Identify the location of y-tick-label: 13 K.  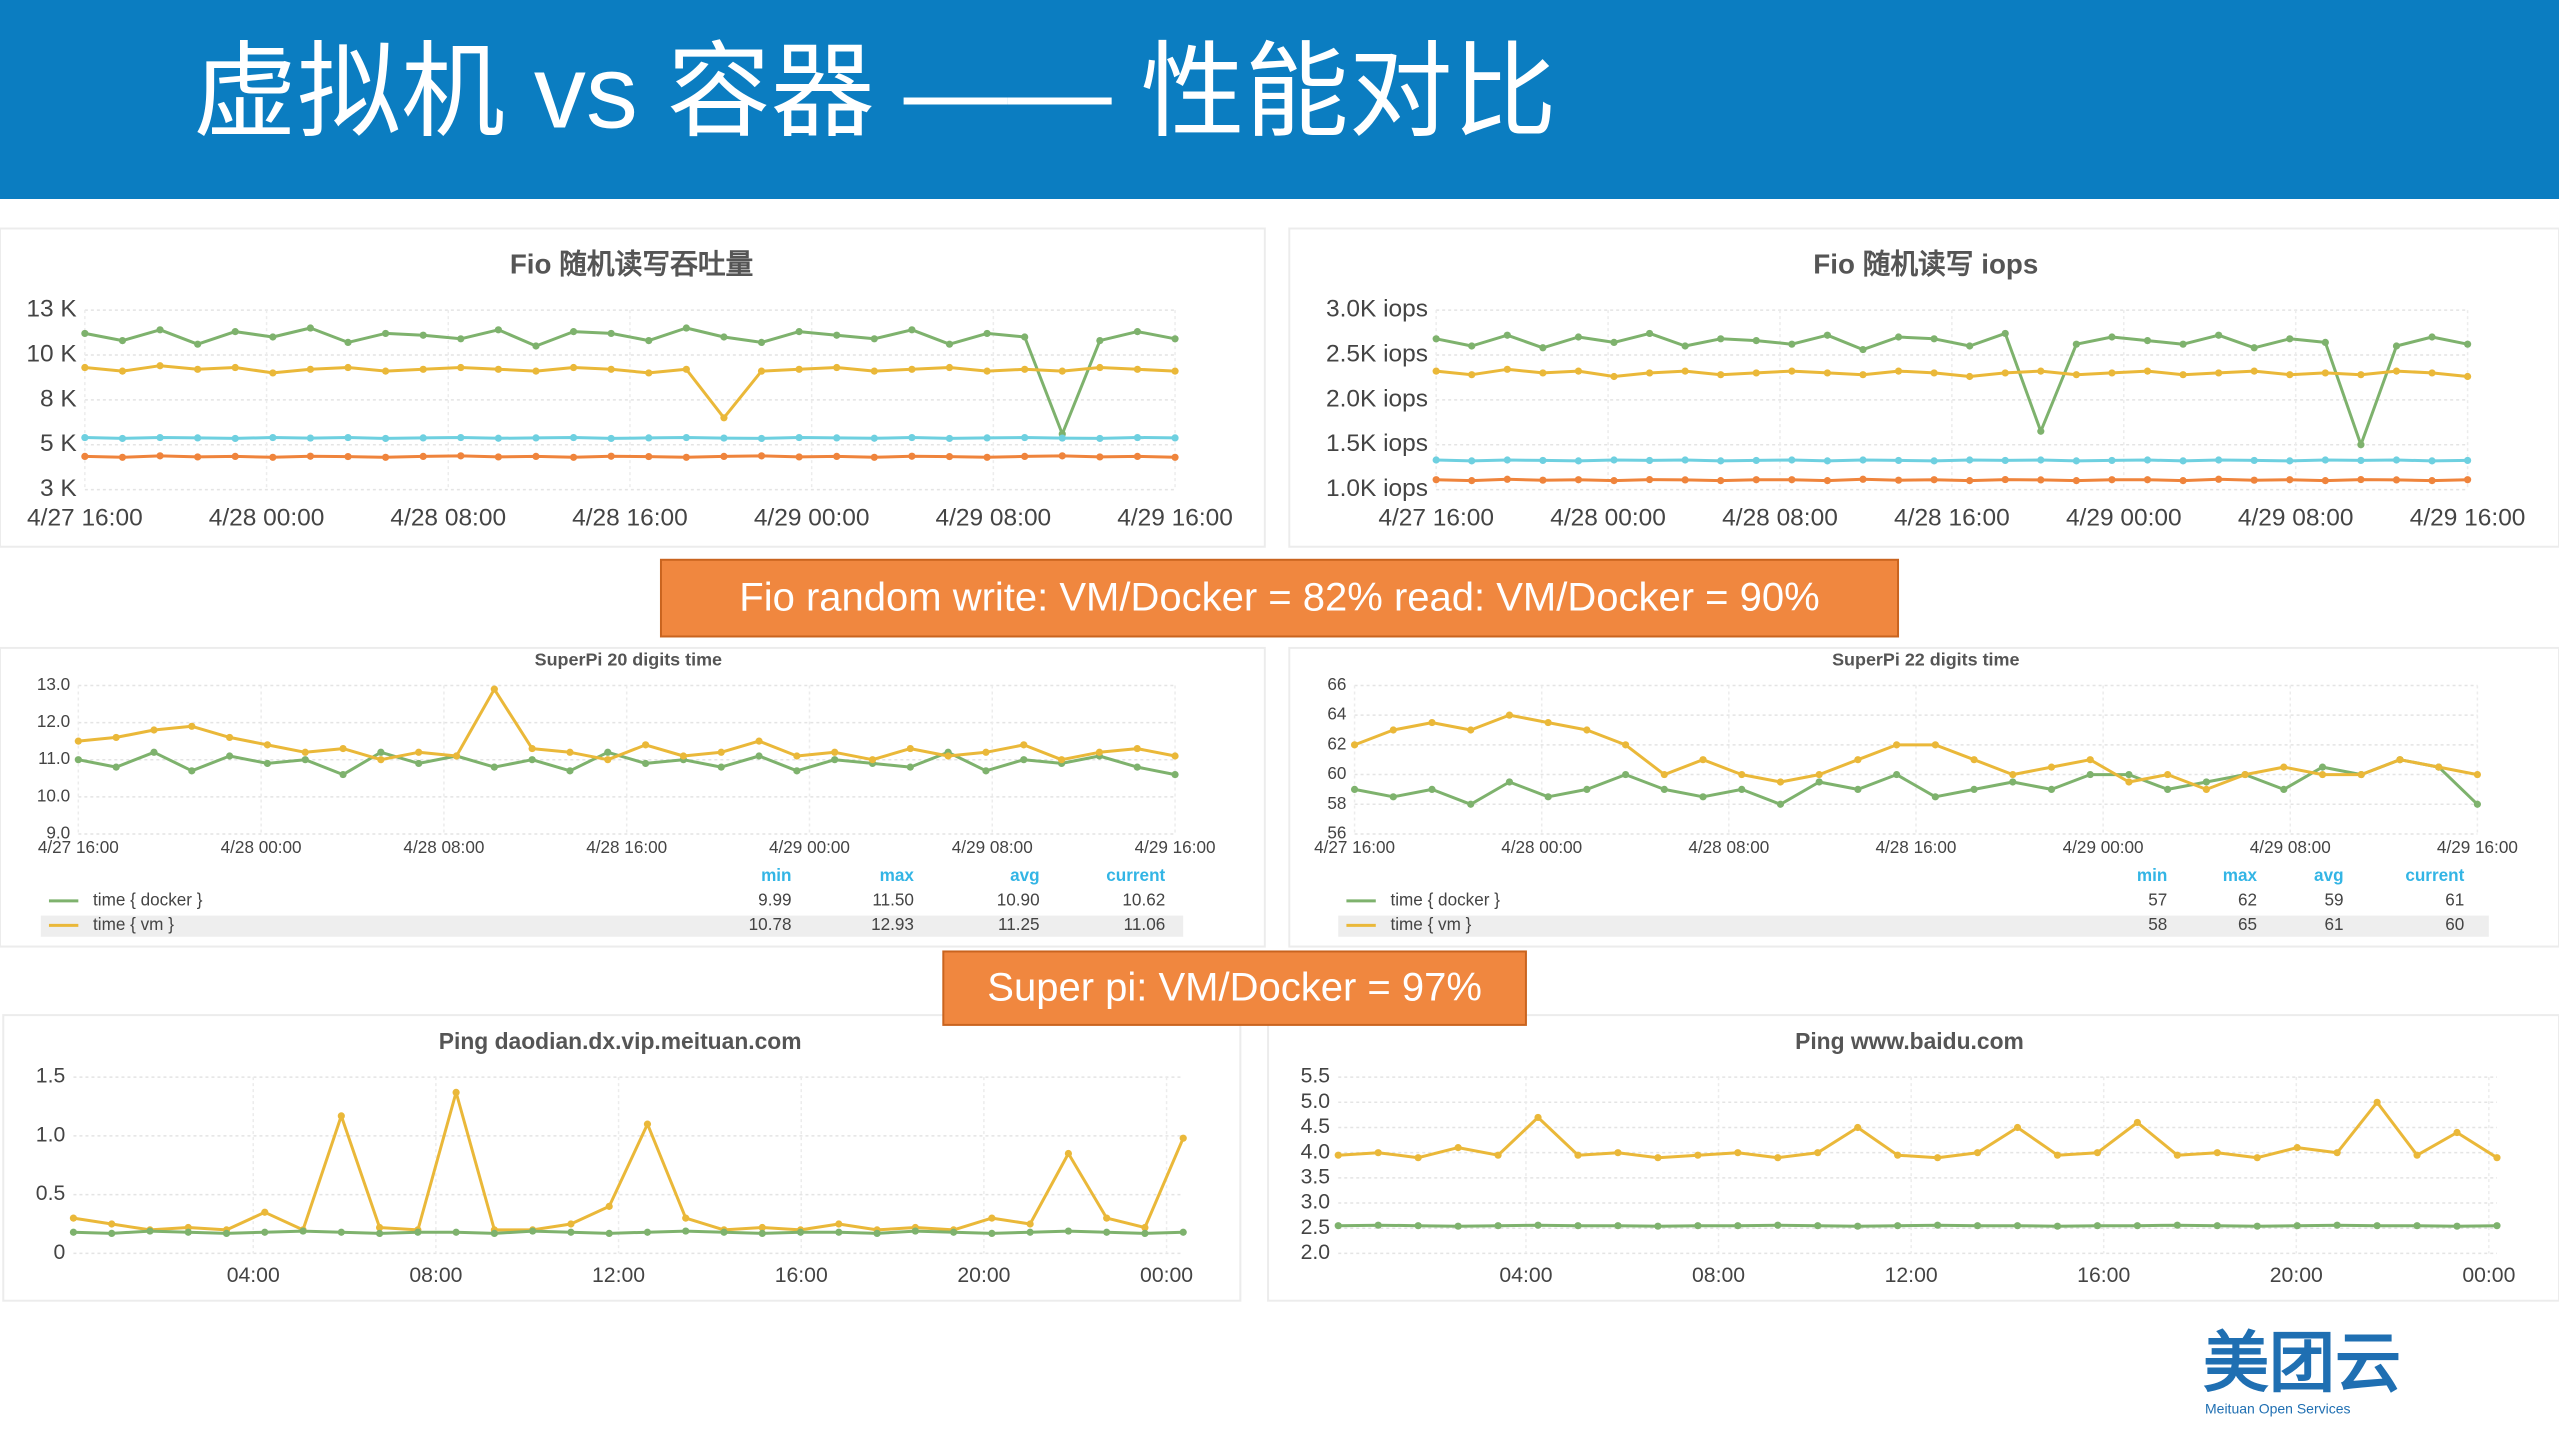
(51, 309).